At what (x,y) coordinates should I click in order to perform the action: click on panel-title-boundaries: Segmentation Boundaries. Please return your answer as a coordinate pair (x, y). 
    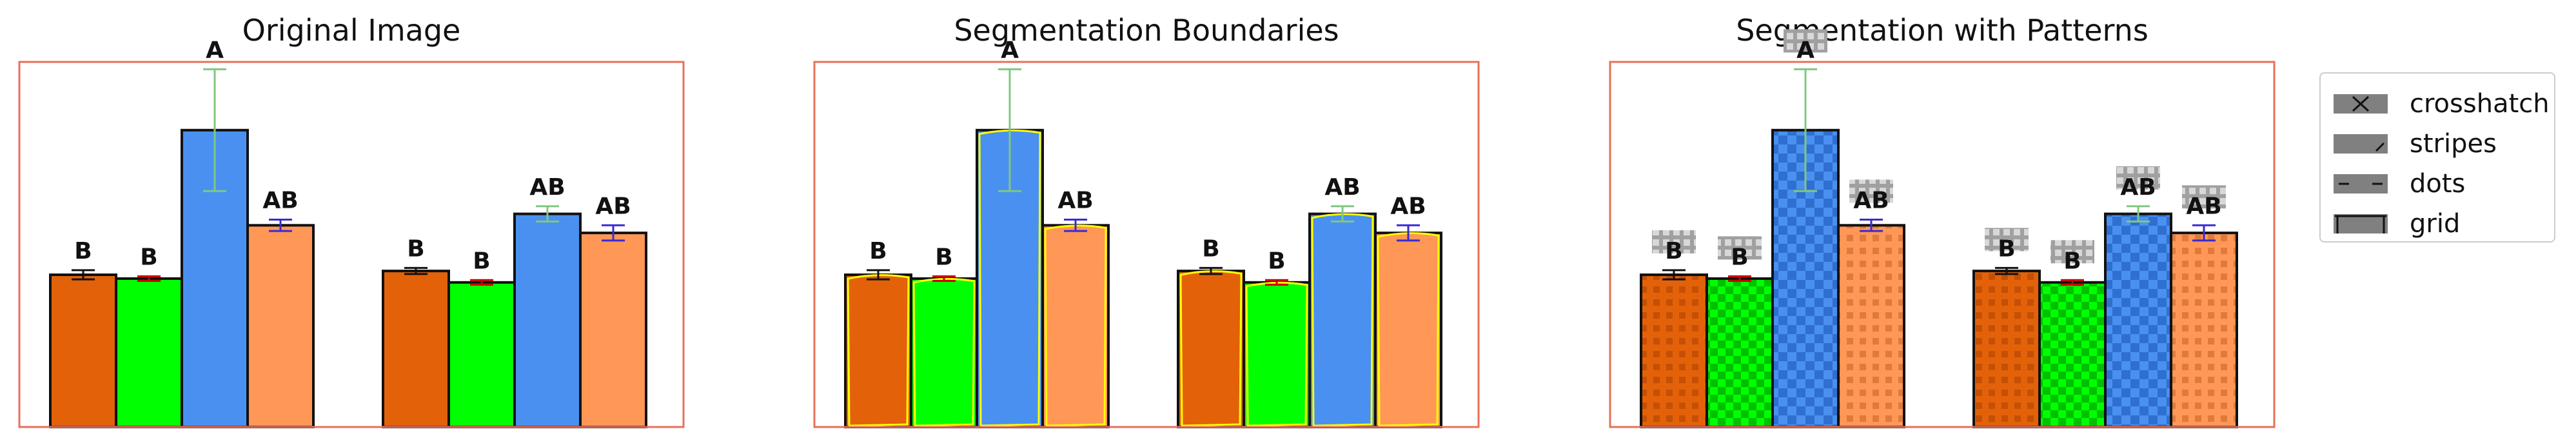
    Looking at the image, I should click on (1146, 31).